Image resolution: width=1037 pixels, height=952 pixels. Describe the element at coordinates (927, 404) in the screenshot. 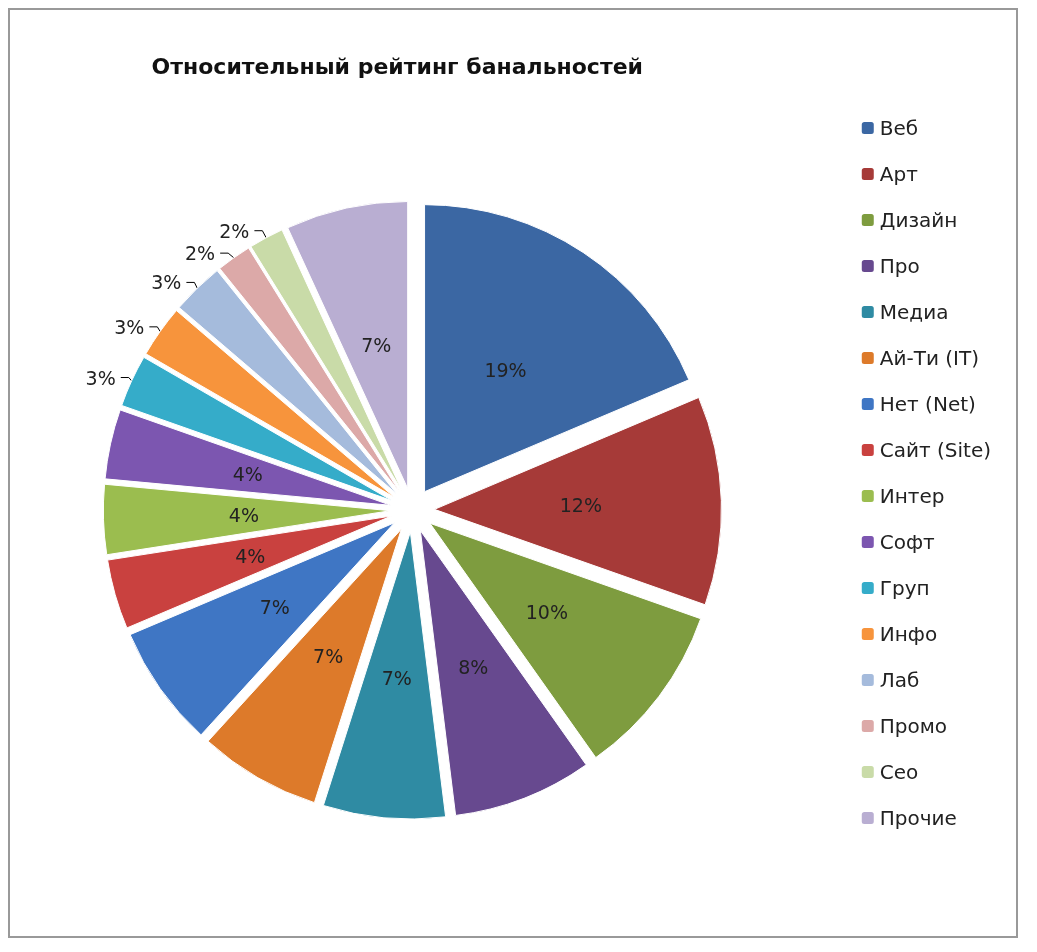

I see `legend-label: Нет (Net)` at that location.